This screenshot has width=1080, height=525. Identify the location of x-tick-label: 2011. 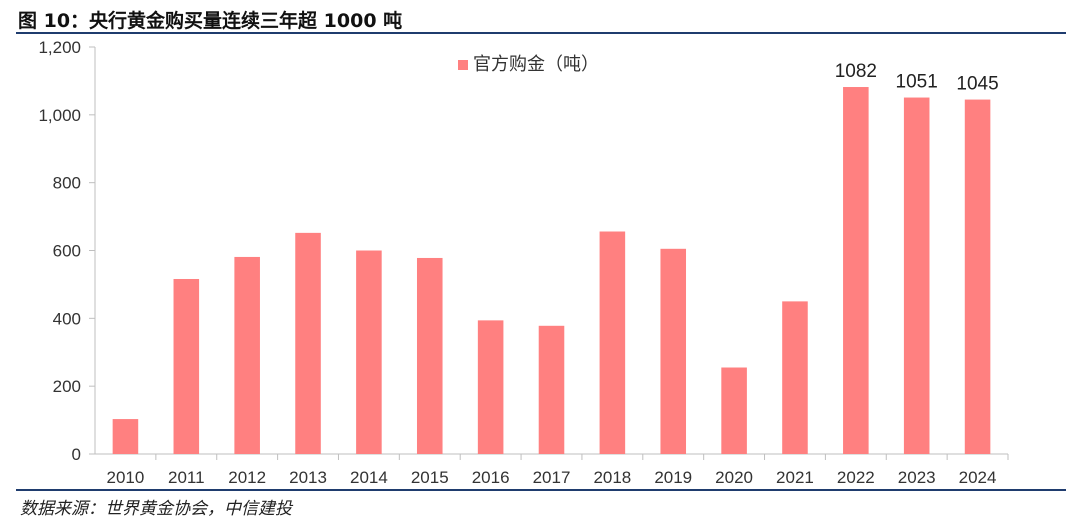
(186, 477).